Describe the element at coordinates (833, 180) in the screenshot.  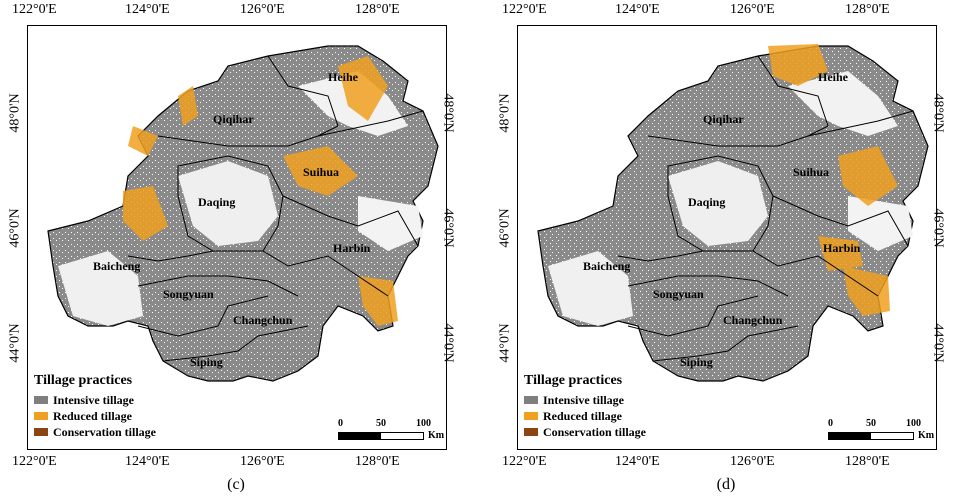
I see `reduced-tillage-areas` at that location.